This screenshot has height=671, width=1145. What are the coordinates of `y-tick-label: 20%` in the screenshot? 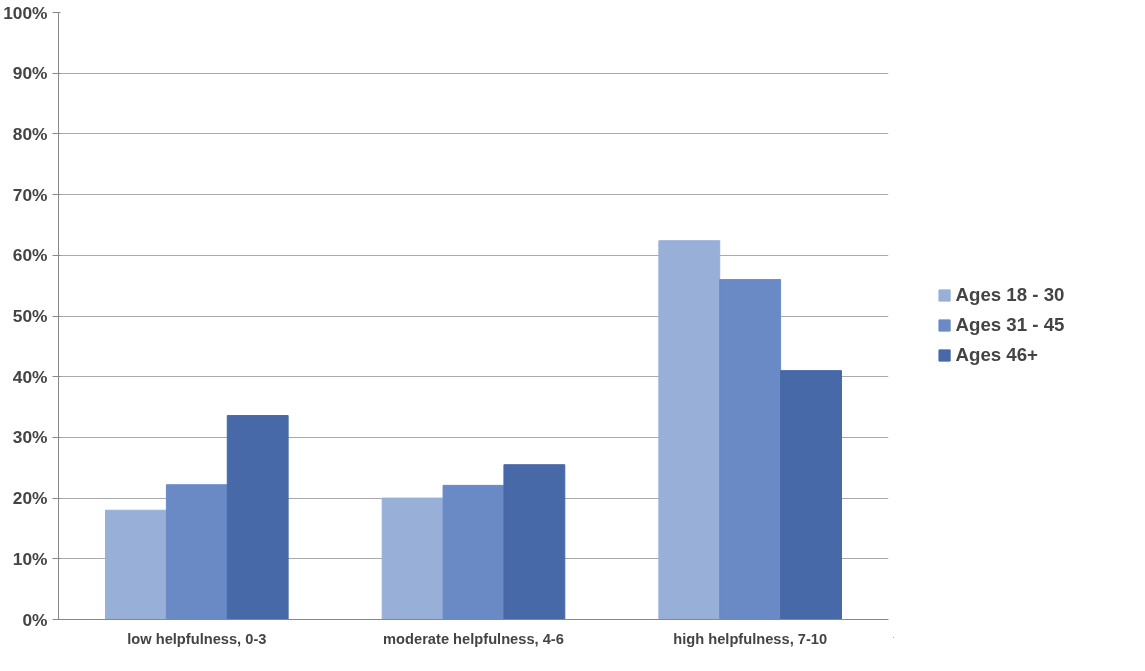 It's located at (30, 498).